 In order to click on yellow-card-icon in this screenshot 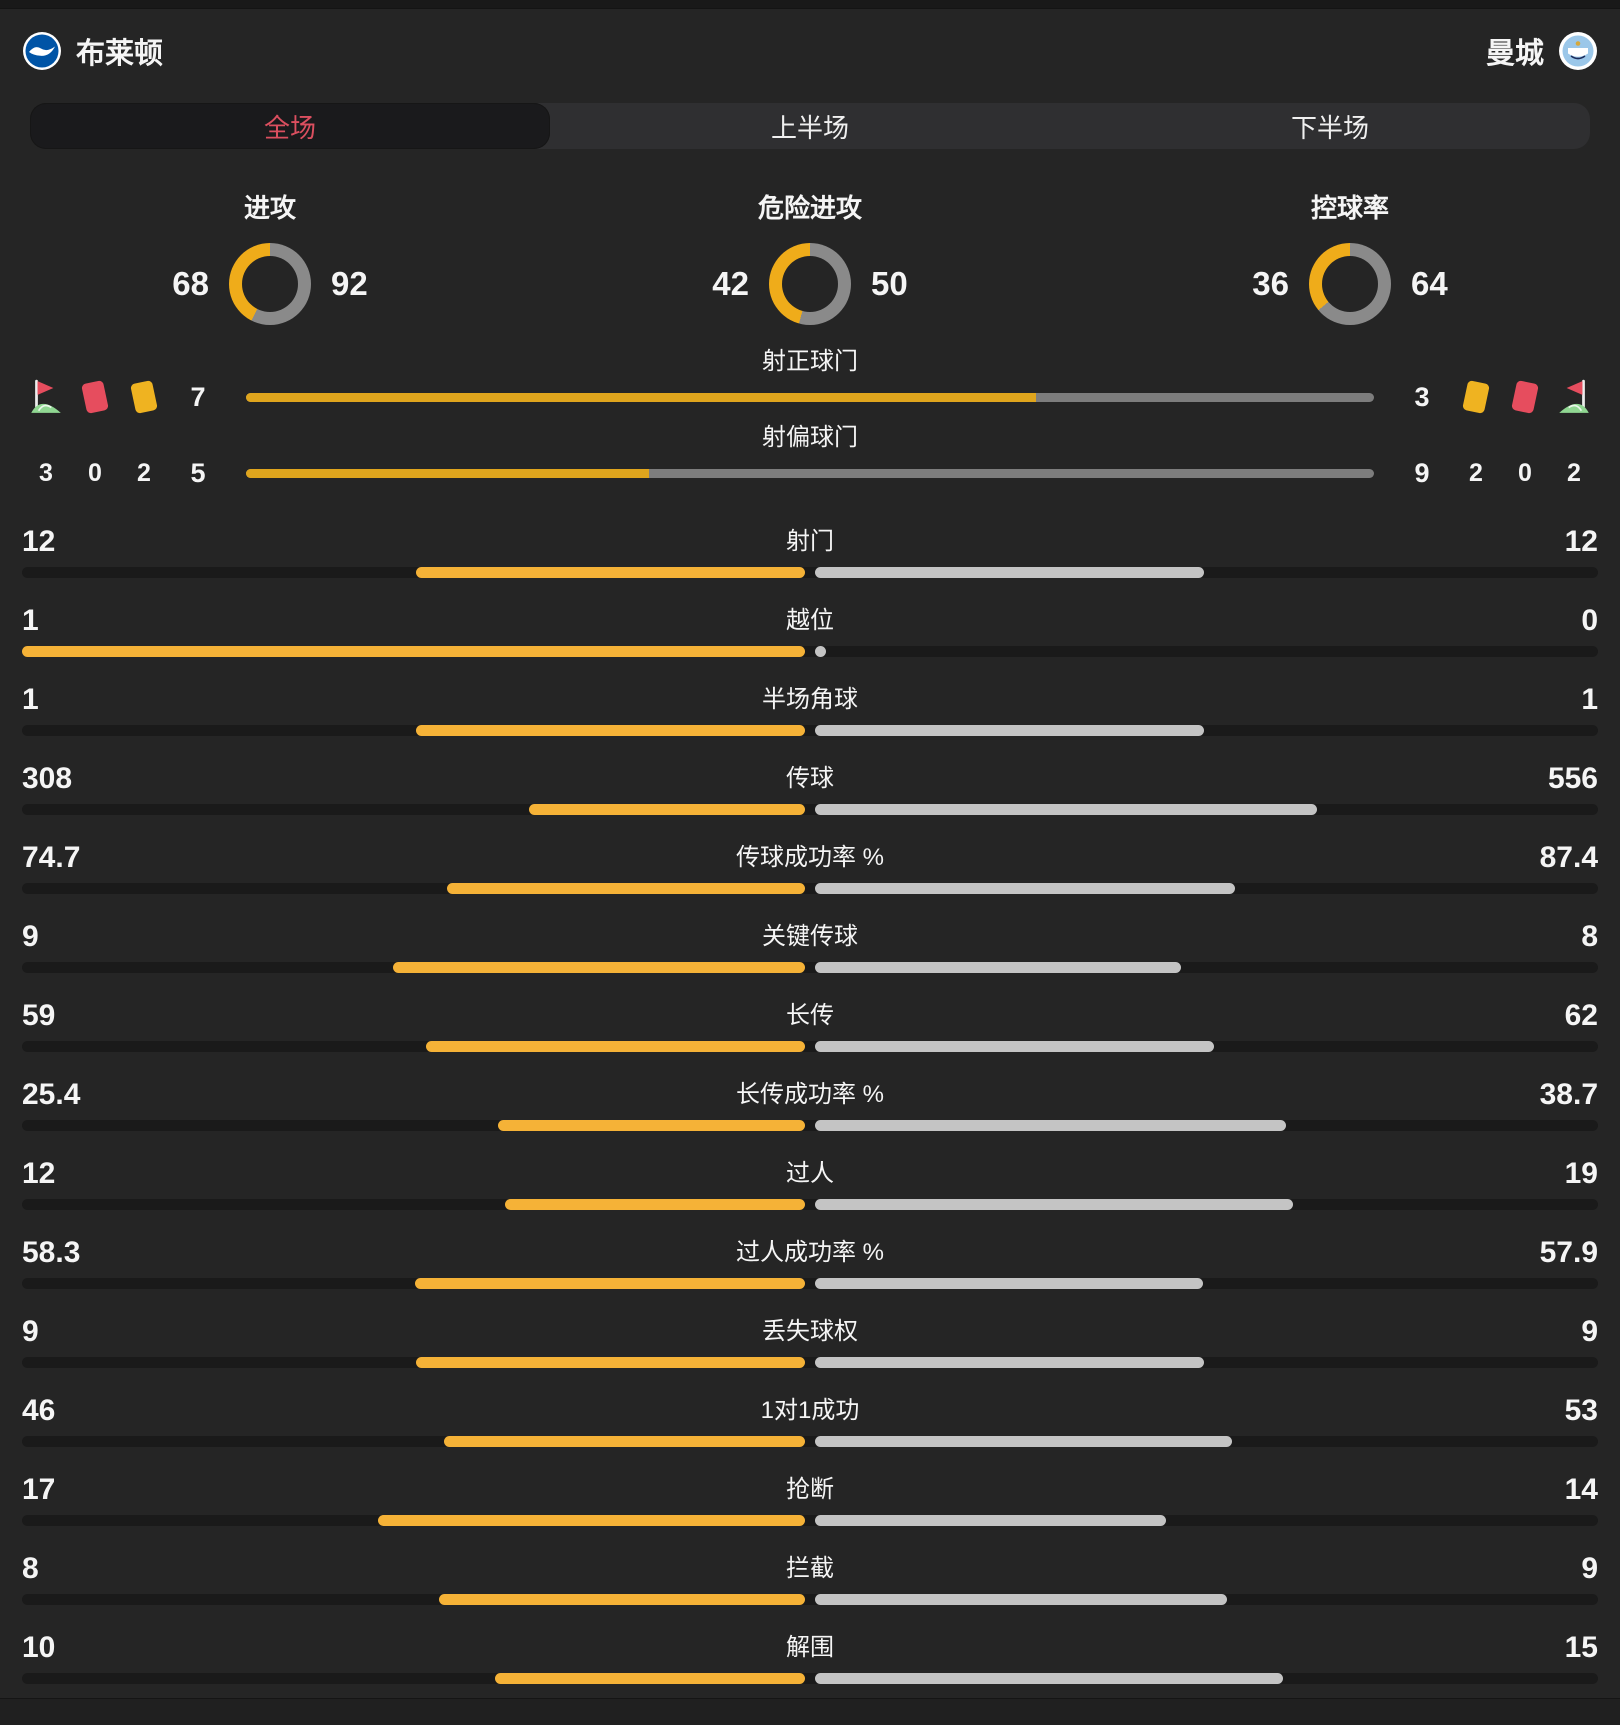, I will do `click(144, 397)`.